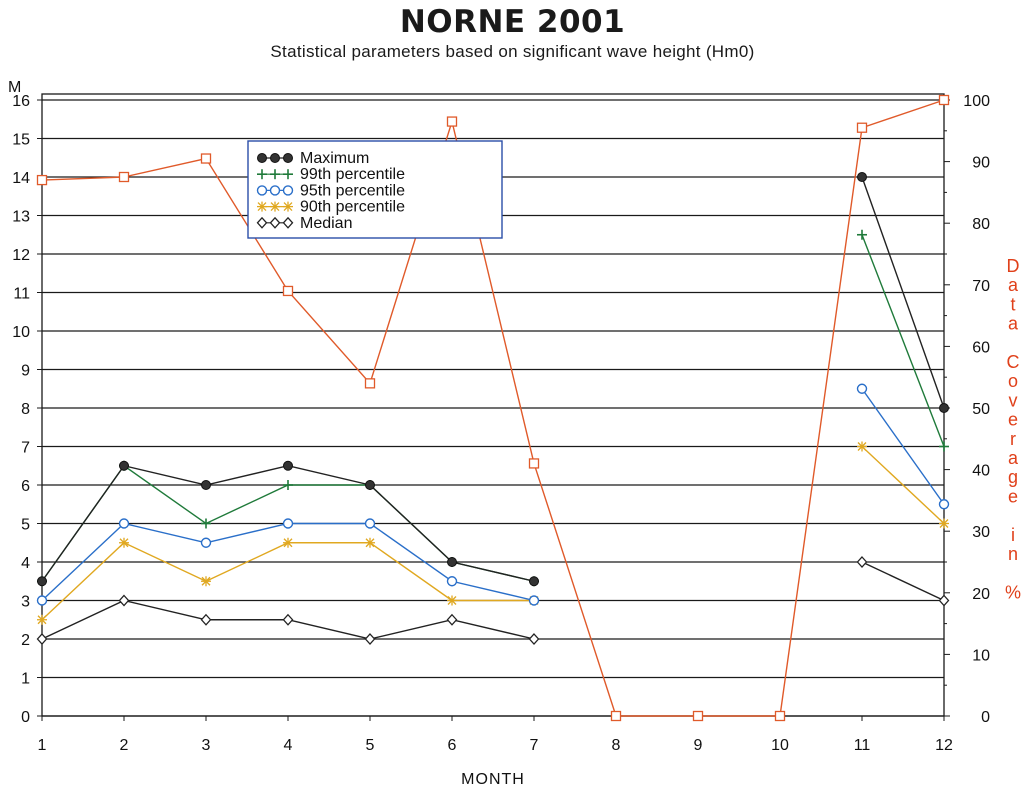 Image resolution: width=1025 pixels, height=788 pixels. What do you see at coordinates (25, 563) in the screenshot?
I see `y-tick-label: 4` at bounding box center [25, 563].